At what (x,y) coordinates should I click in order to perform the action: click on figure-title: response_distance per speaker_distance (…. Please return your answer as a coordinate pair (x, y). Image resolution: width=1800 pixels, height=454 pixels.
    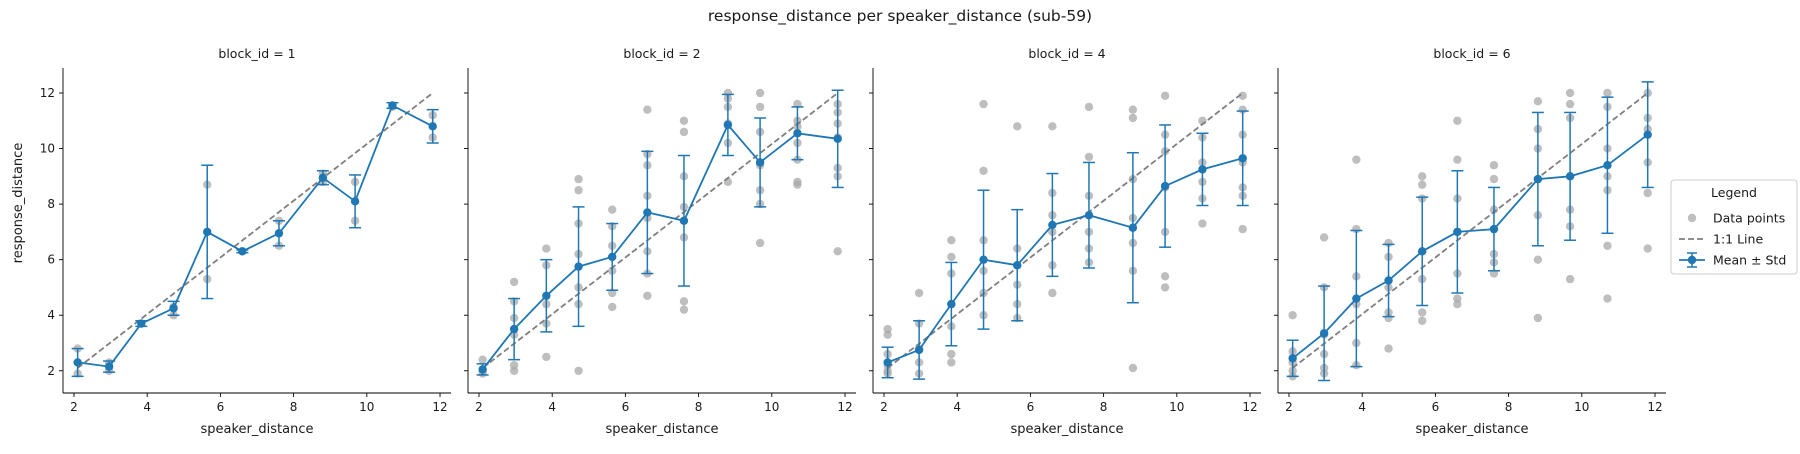
    Looking at the image, I should click on (900, 16).